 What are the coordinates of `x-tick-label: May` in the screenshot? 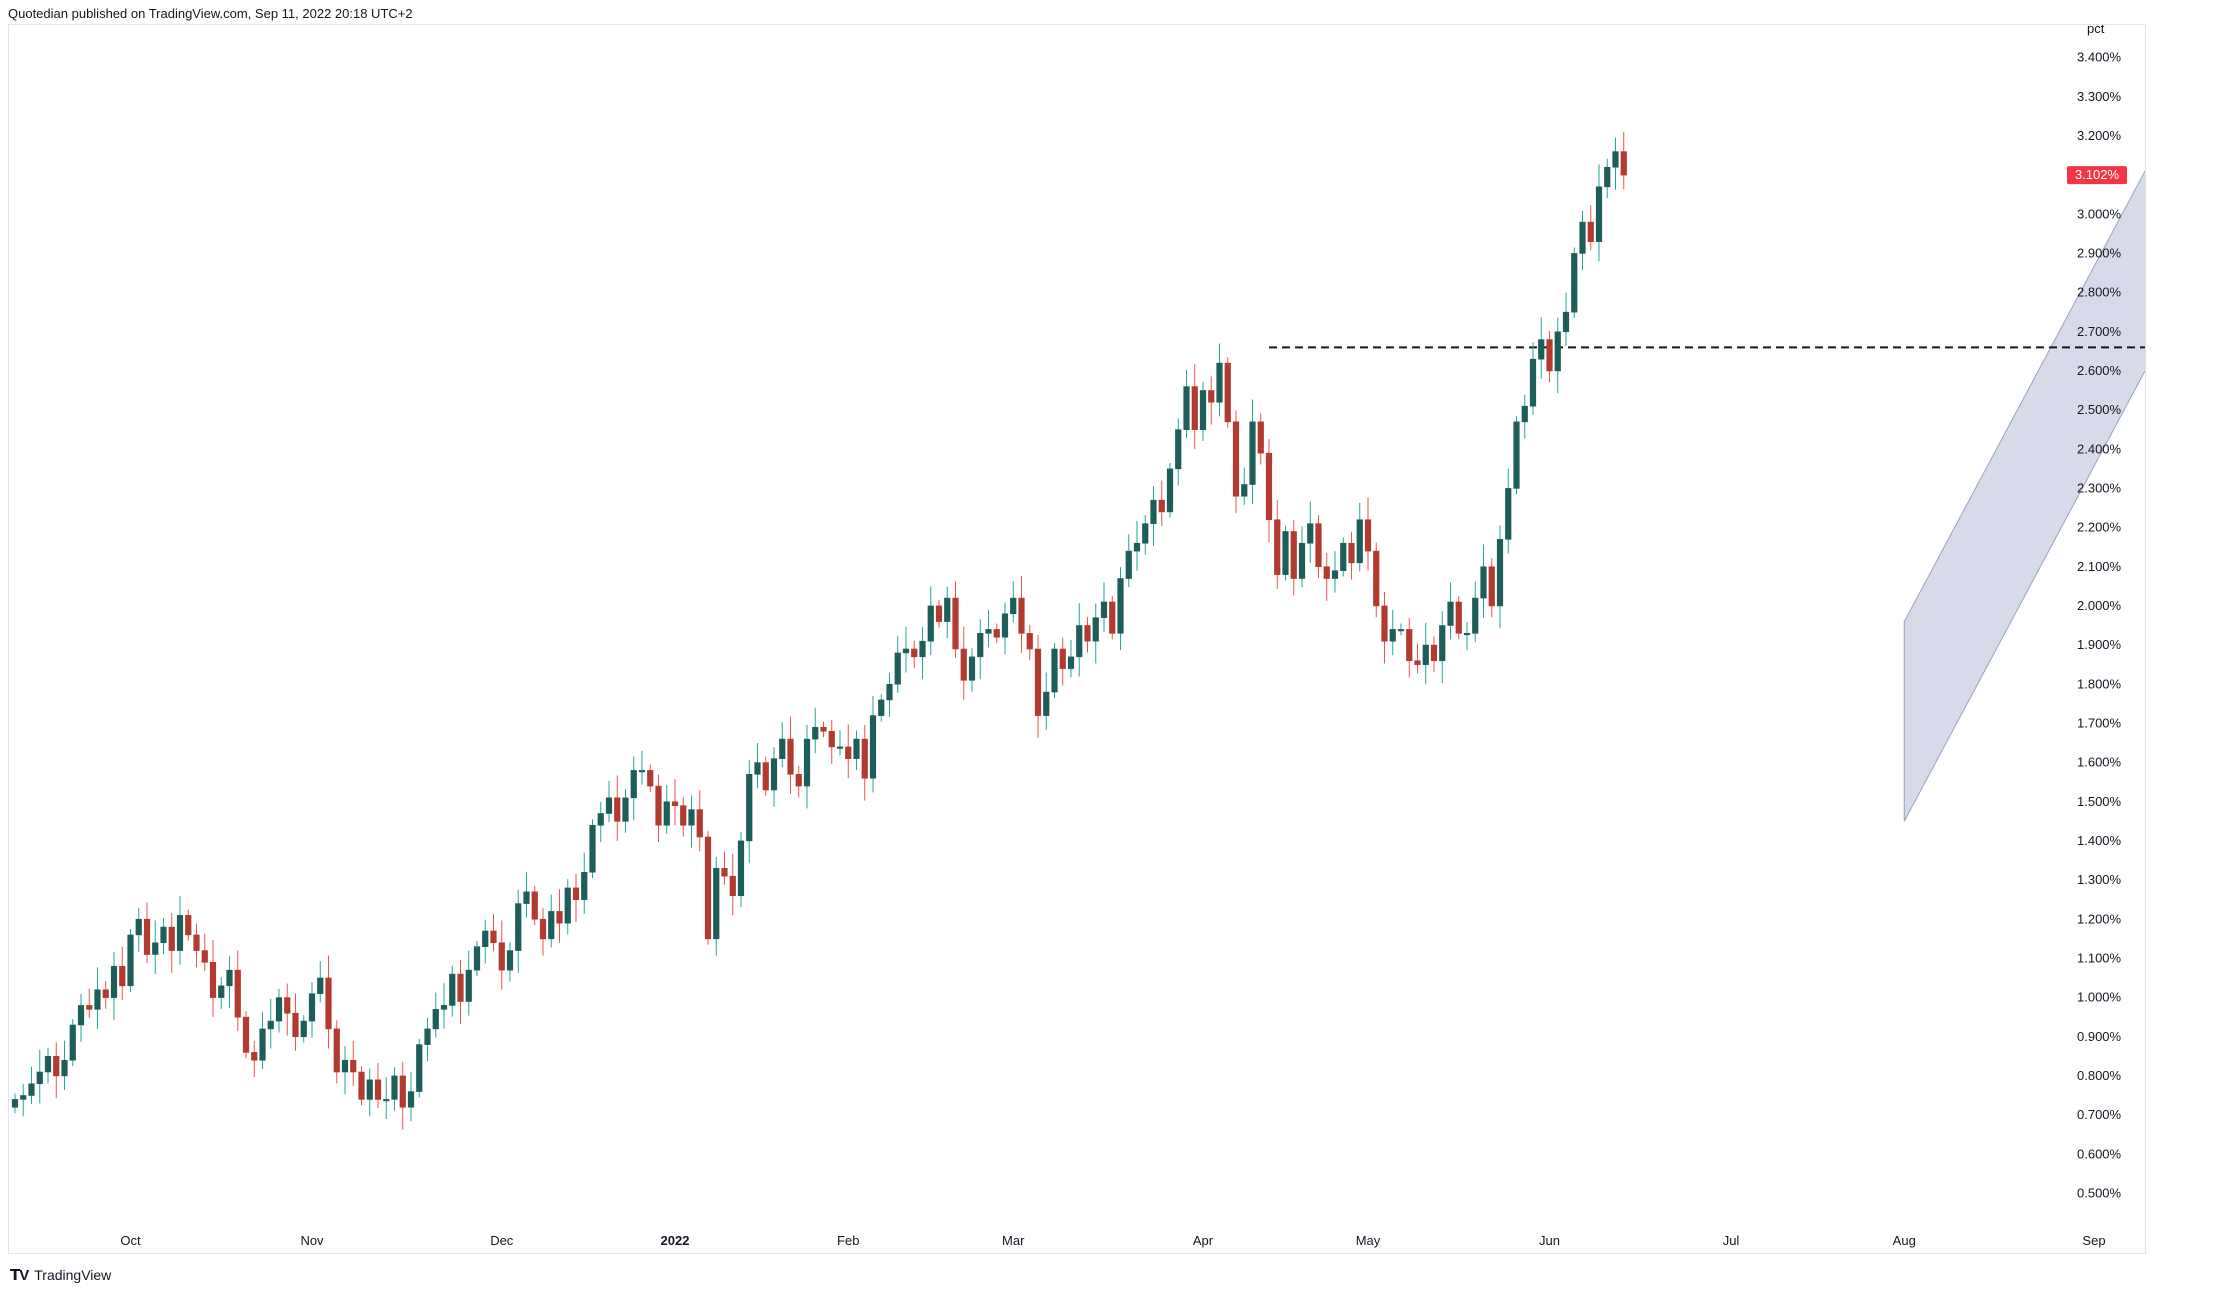 It's located at (1368, 1240).